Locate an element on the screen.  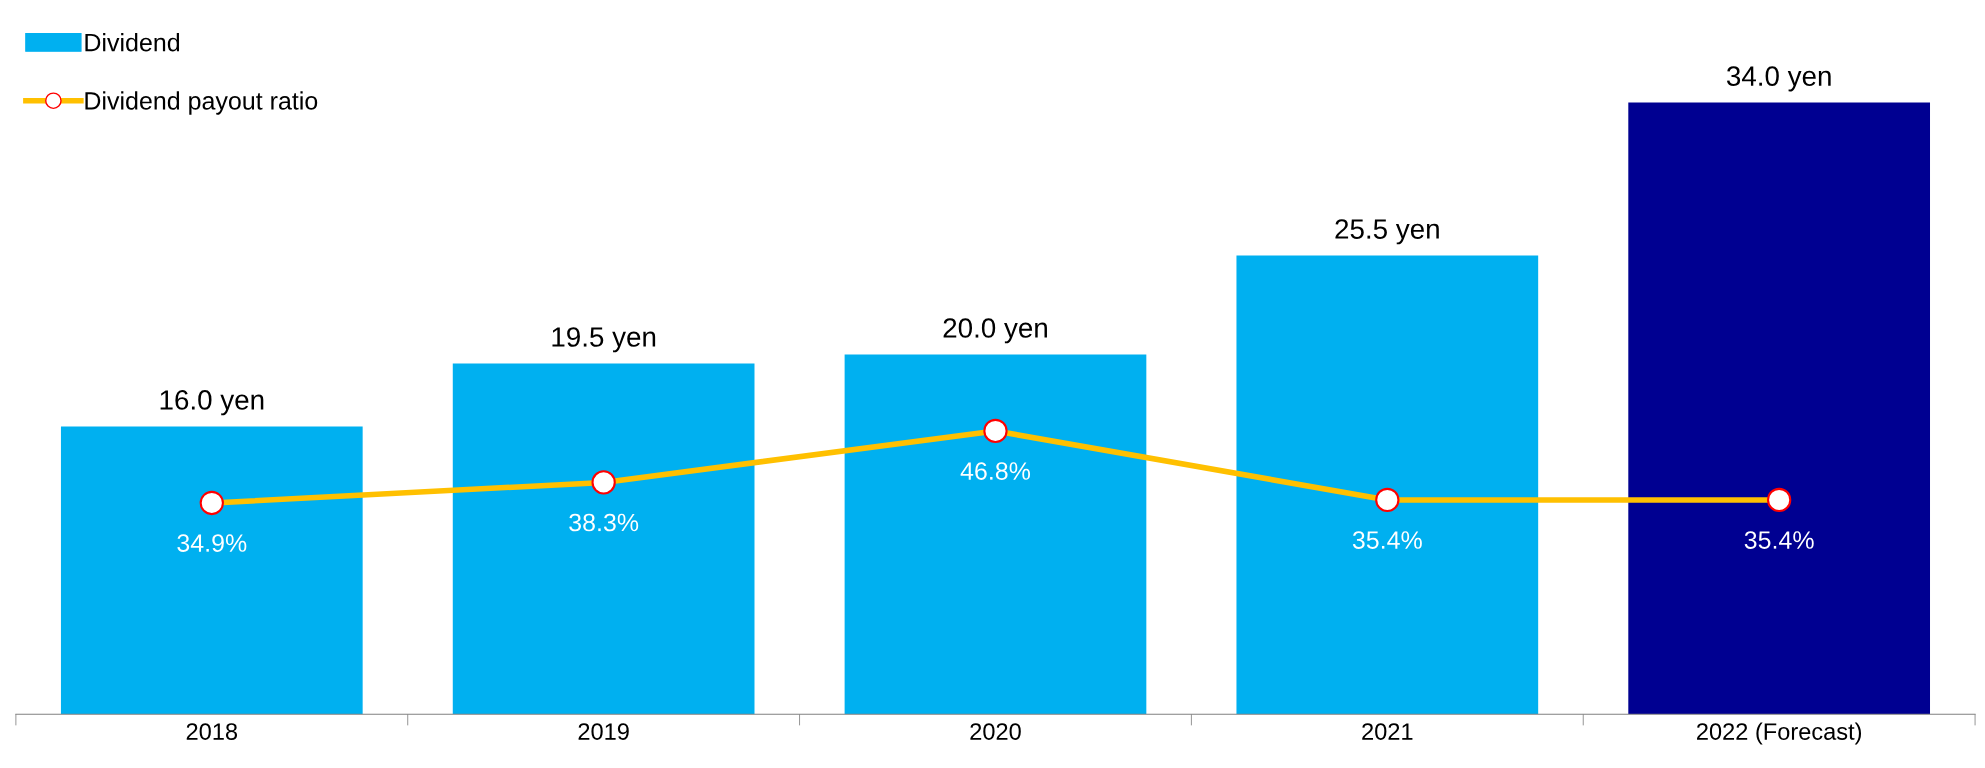
data-label: 16.0 yen is located at coordinates (212, 403).